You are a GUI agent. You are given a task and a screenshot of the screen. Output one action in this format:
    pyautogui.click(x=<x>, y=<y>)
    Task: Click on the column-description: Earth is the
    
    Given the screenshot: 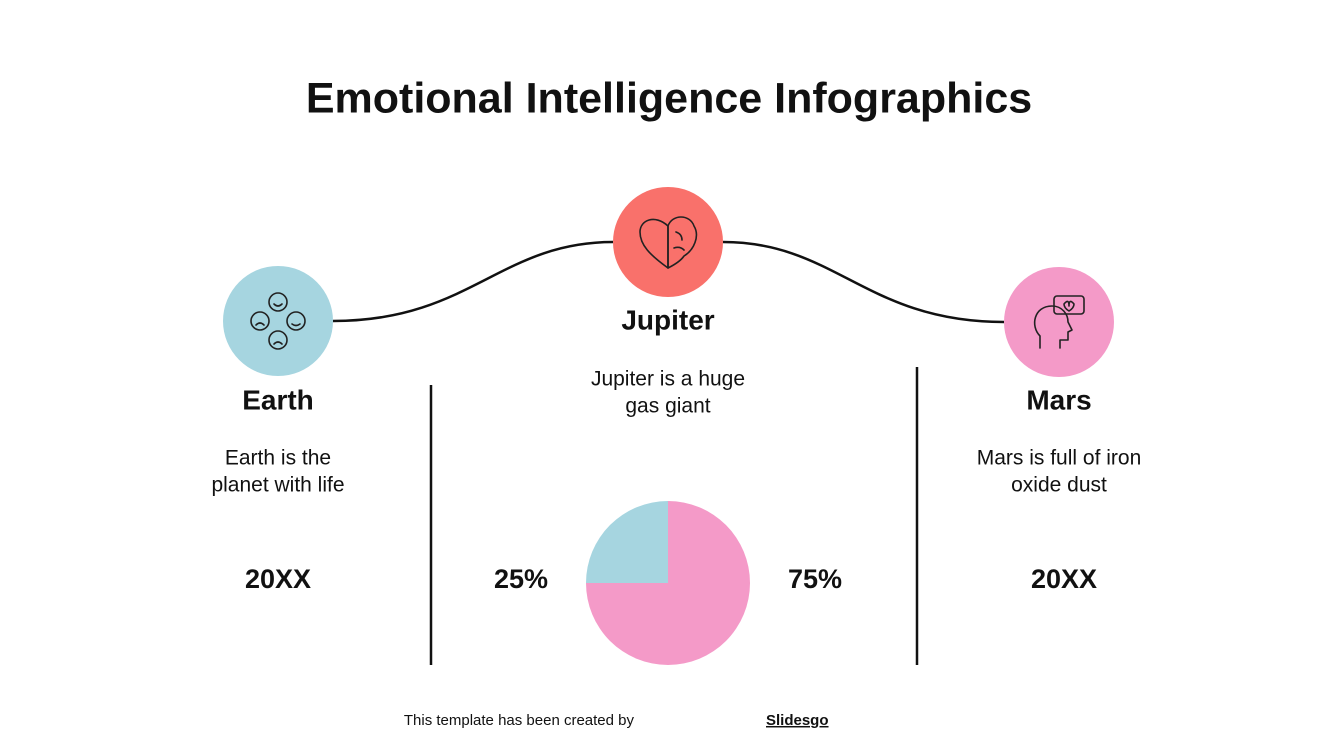 What is the action you would take?
    pyautogui.click(x=278, y=458)
    